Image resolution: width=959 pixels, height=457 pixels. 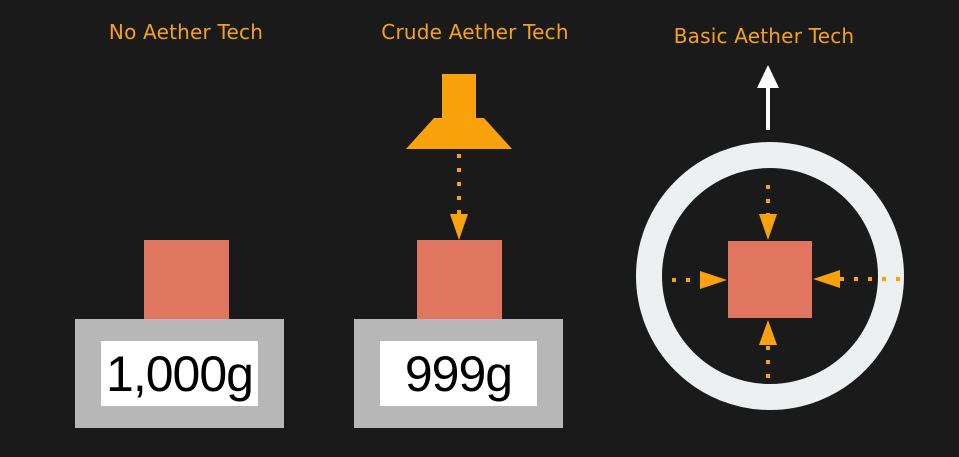 What do you see at coordinates (764, 36) in the screenshot?
I see `panel-title-basic-aether: Basic Aether Tech` at bounding box center [764, 36].